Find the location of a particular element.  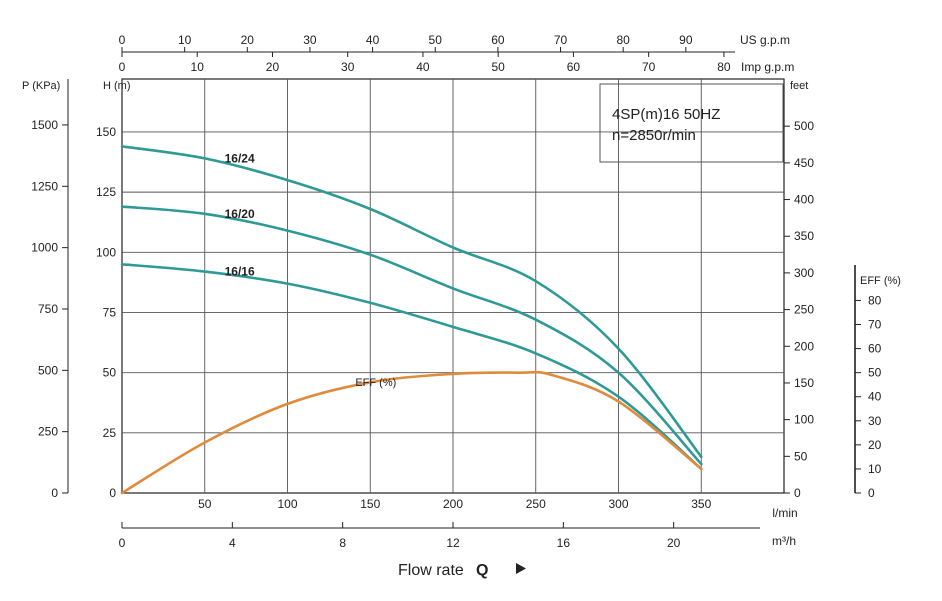

imp-gpm-tick-label: 0 is located at coordinates (122, 67).